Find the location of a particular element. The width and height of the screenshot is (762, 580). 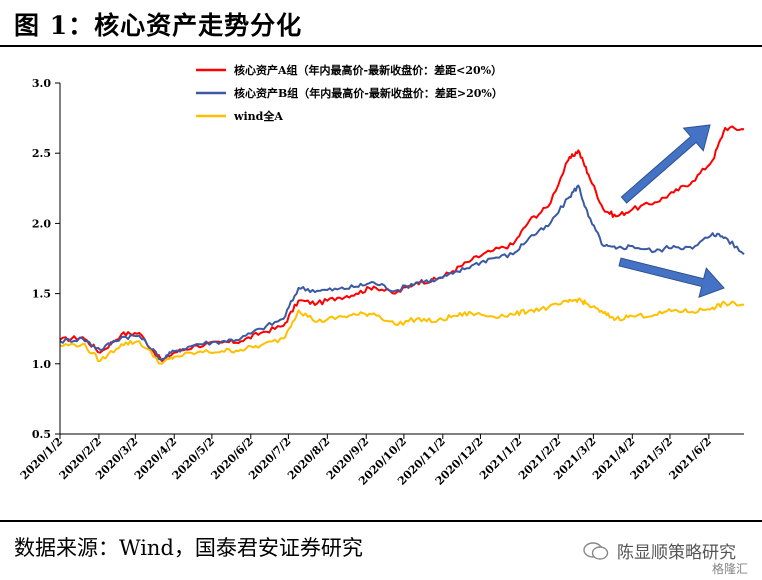

x-tick-label: 2021/6/2 is located at coordinates (690, 458).